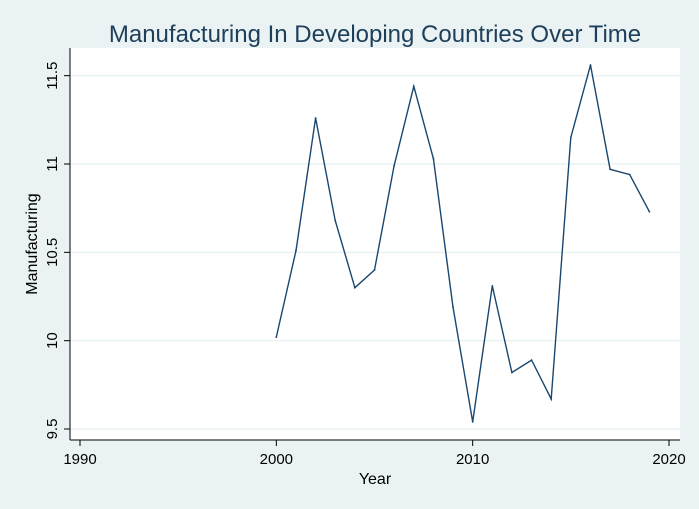 The height and width of the screenshot is (509, 699). I want to click on y-tick-label: 11, so click(52, 164).